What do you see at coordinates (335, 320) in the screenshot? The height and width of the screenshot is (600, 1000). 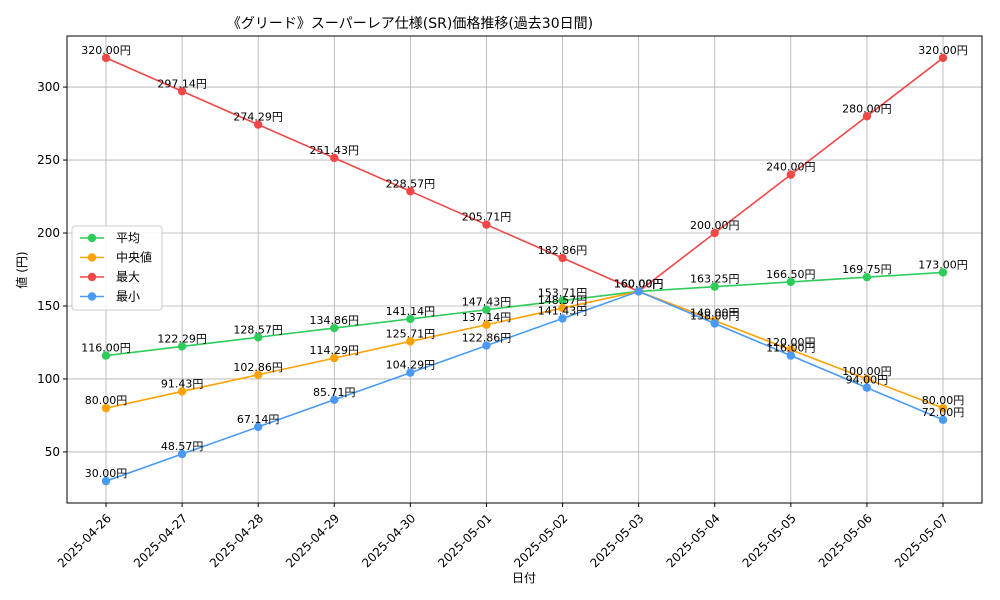 I see `data-label: 134.86円` at bounding box center [335, 320].